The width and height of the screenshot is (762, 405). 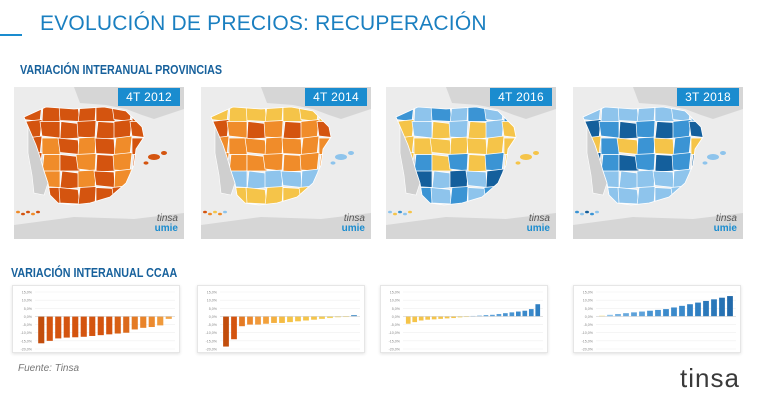 What do you see at coordinates (212, 301) in the screenshot?
I see `y-tick-label: 10,0%` at bounding box center [212, 301].